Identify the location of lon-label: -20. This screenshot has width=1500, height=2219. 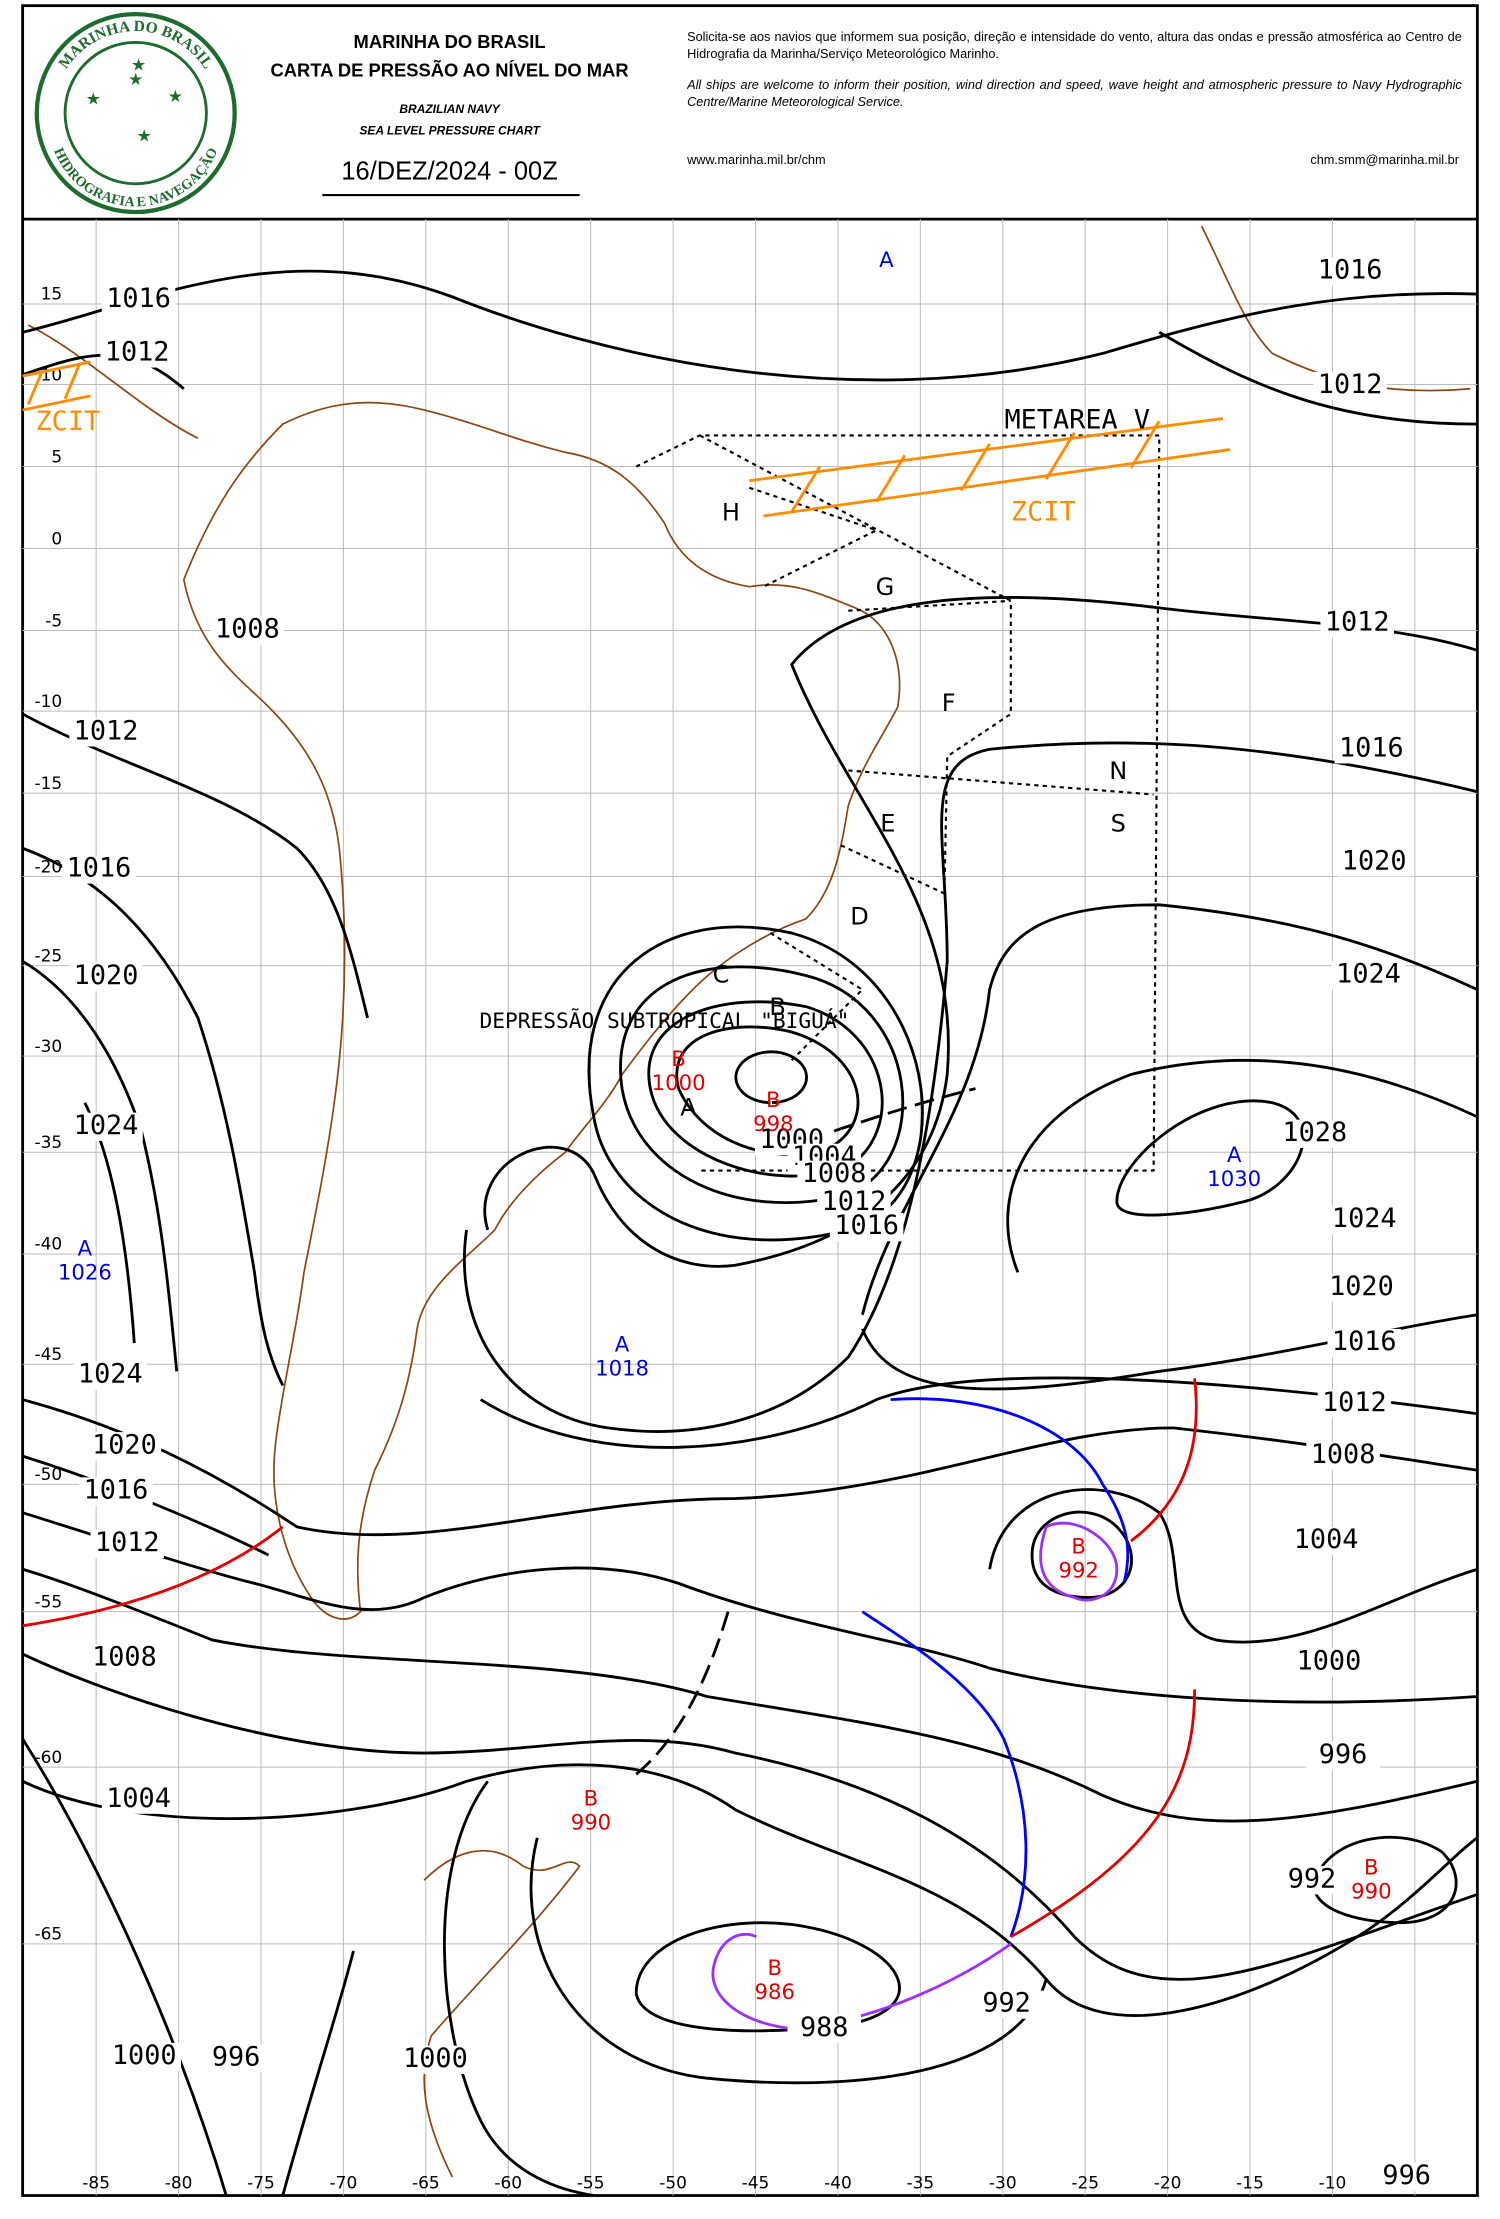
(1168, 2182).